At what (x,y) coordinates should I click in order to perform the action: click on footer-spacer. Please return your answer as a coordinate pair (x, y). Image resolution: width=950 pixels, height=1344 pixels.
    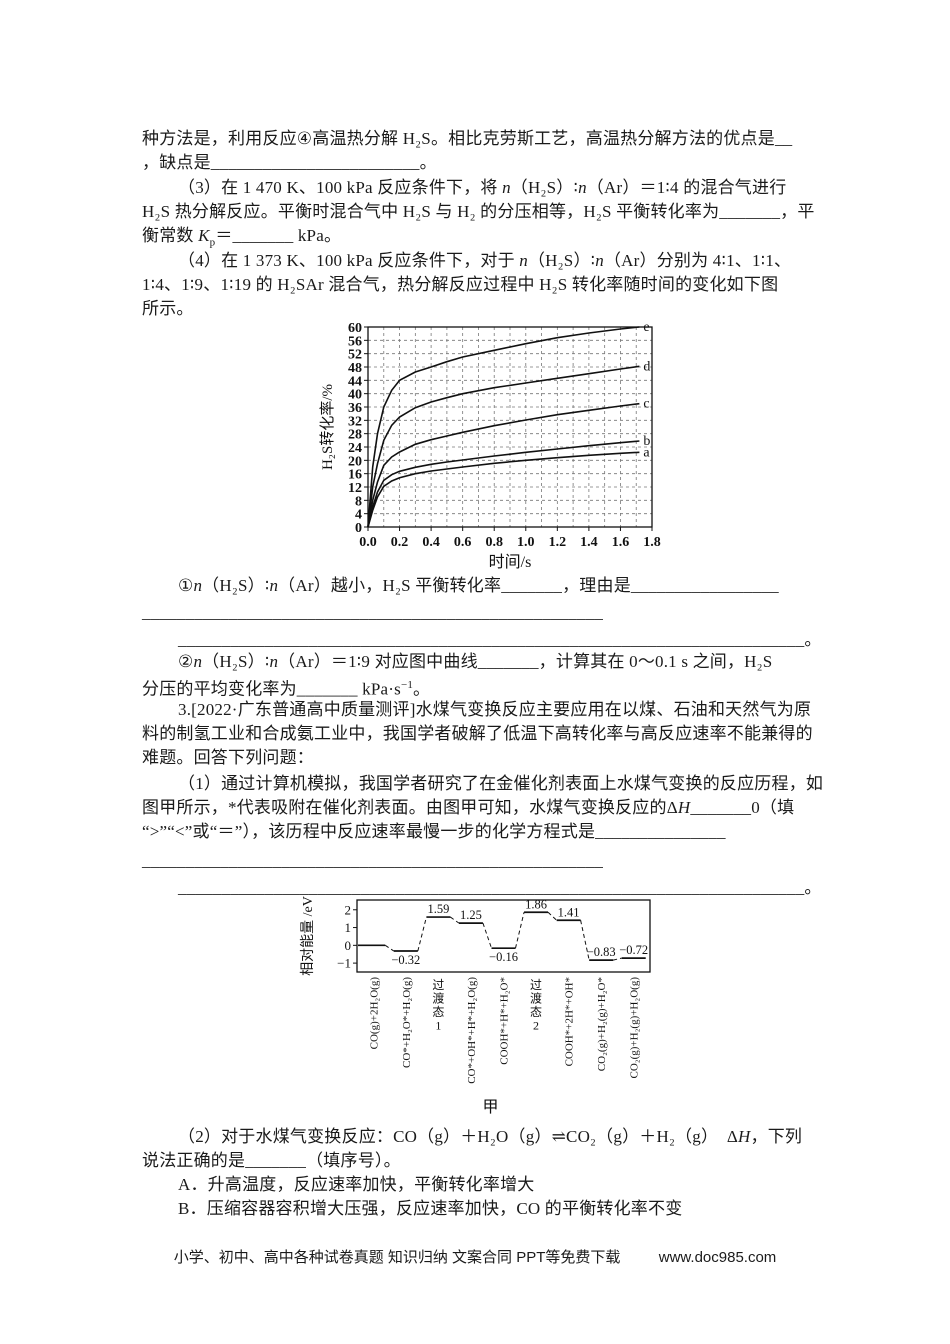
    Looking at the image, I should click on (640, 1257).